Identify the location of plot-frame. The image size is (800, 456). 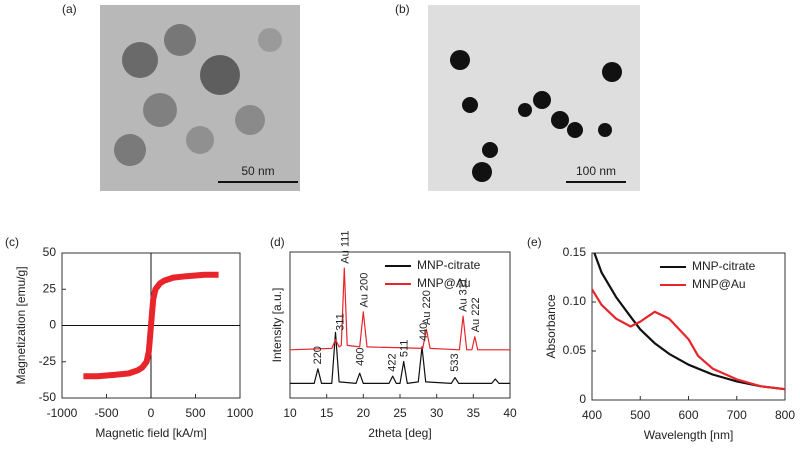
(688, 326).